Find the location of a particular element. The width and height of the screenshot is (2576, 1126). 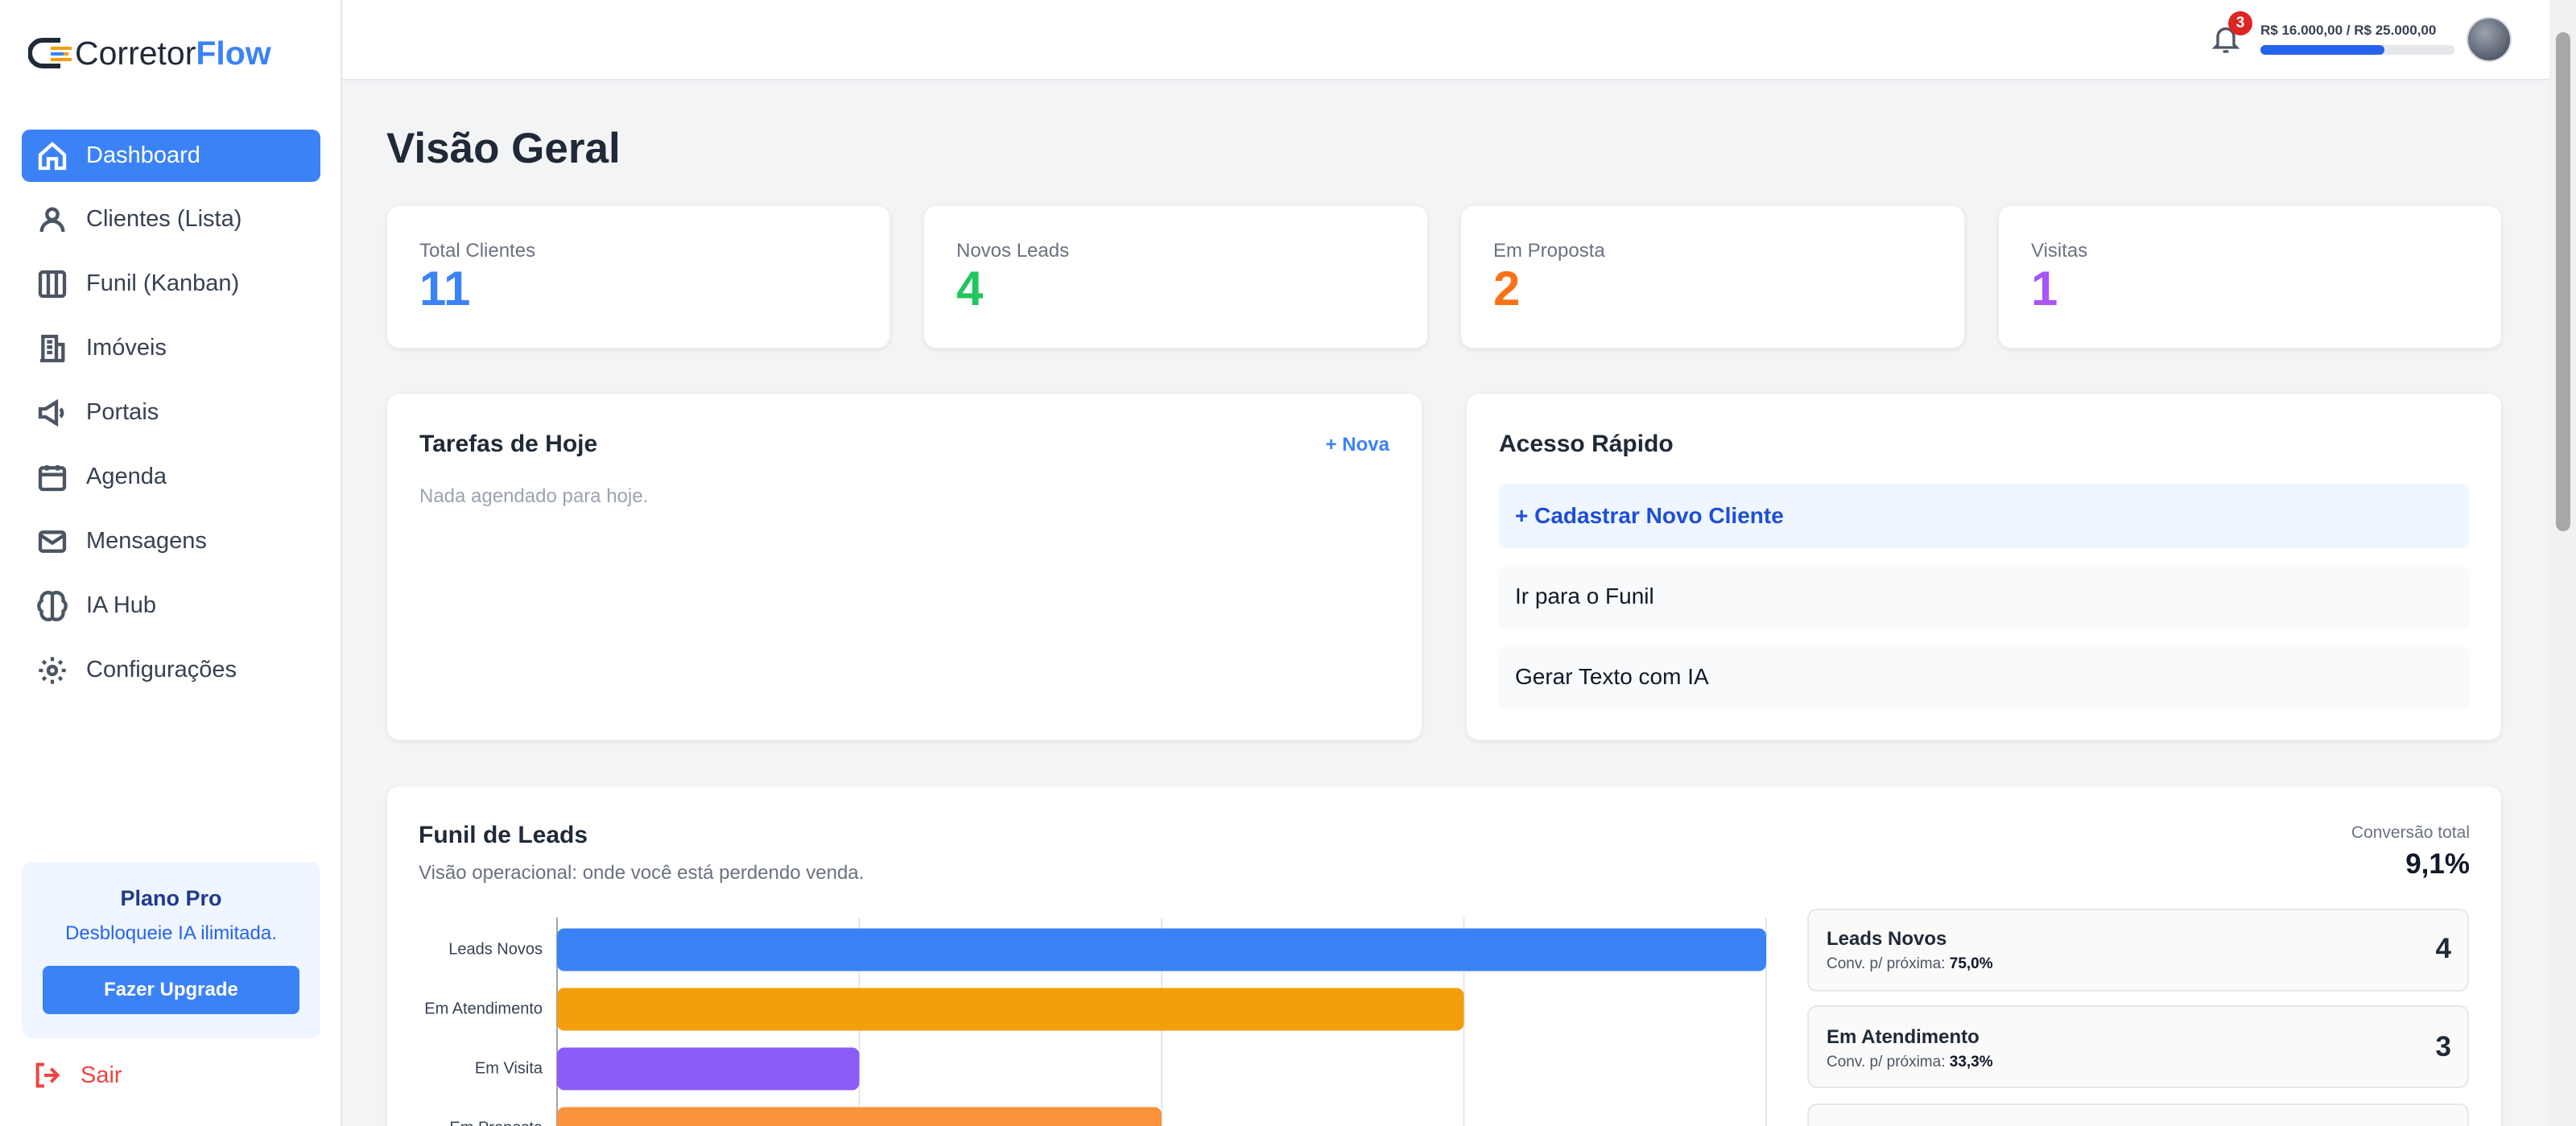

nav-label: Dashboard is located at coordinates (143, 155).